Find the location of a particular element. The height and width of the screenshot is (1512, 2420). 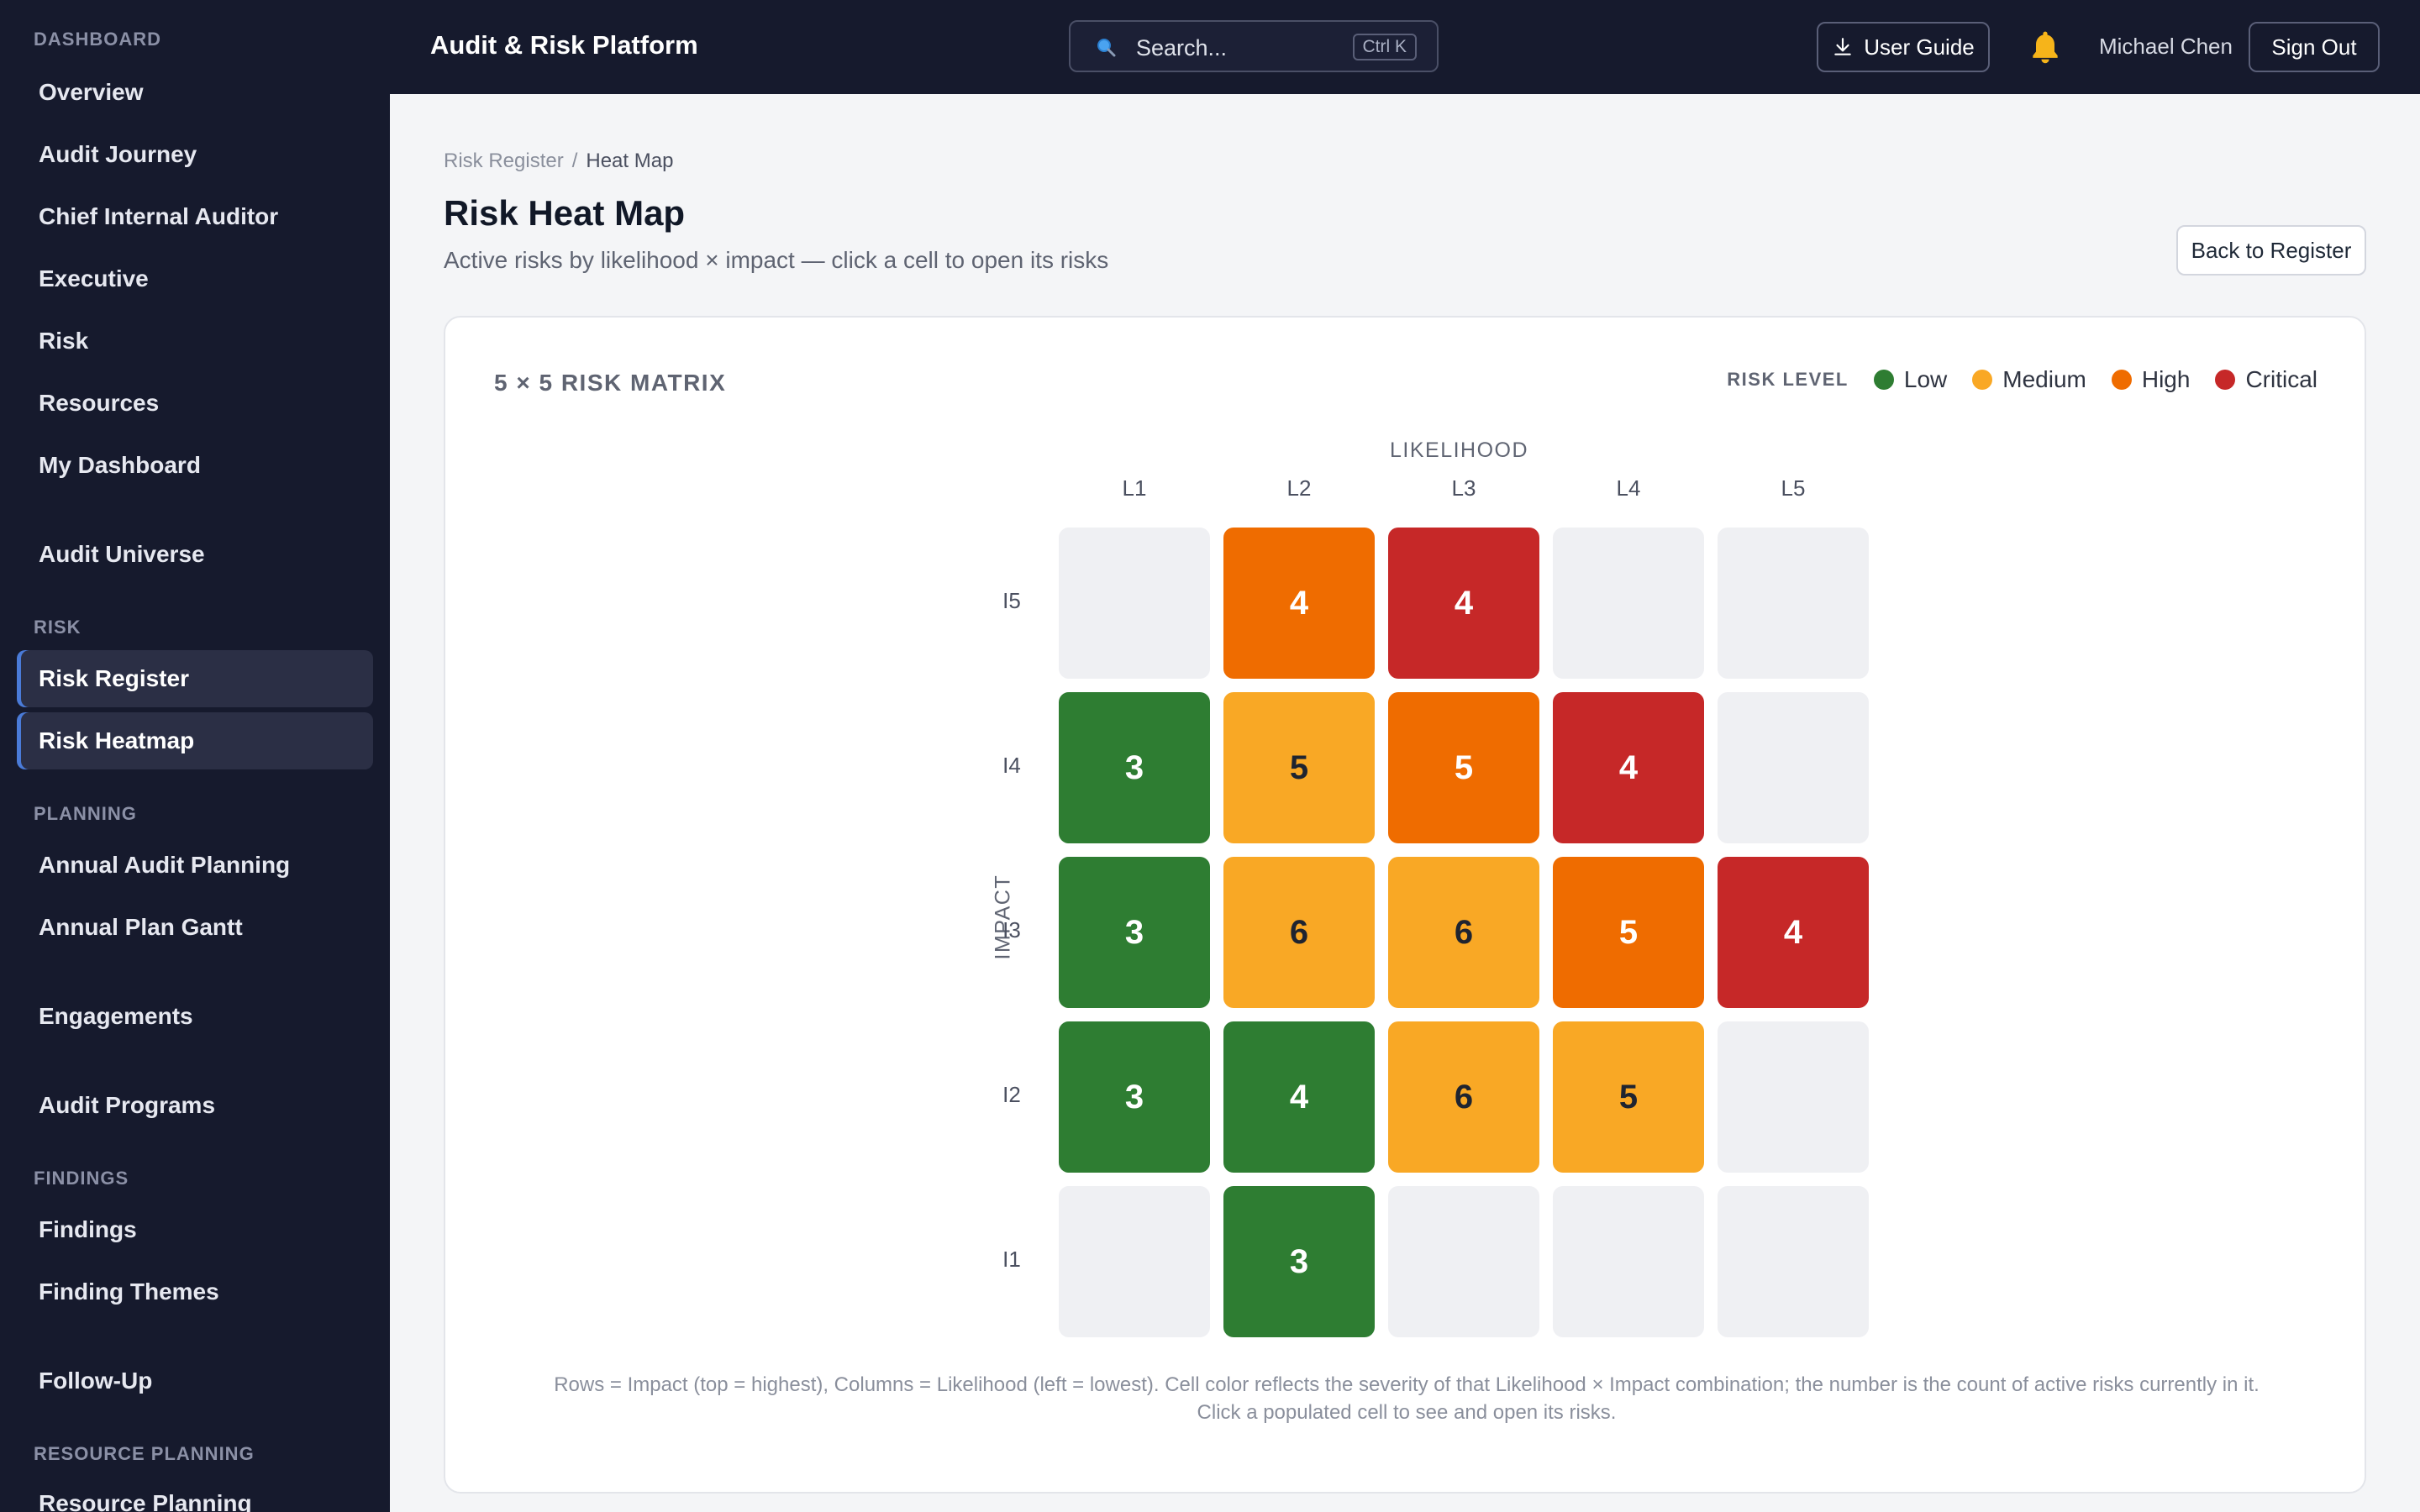

legend-item-medium: Medium is located at coordinates (2029, 379).